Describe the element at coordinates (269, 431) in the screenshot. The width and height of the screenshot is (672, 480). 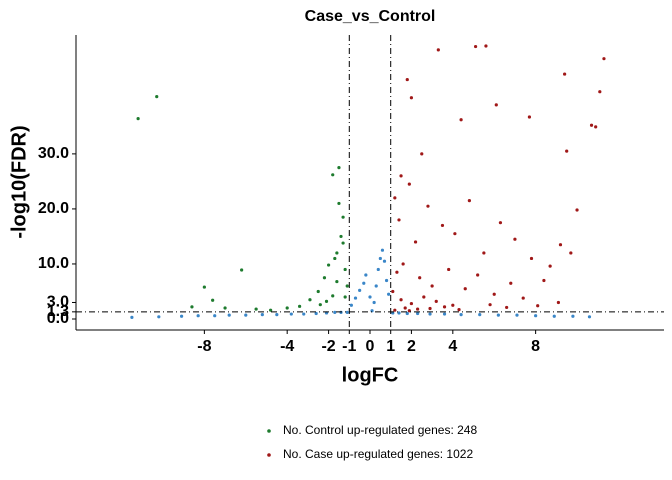
I see `legend-marker` at that location.